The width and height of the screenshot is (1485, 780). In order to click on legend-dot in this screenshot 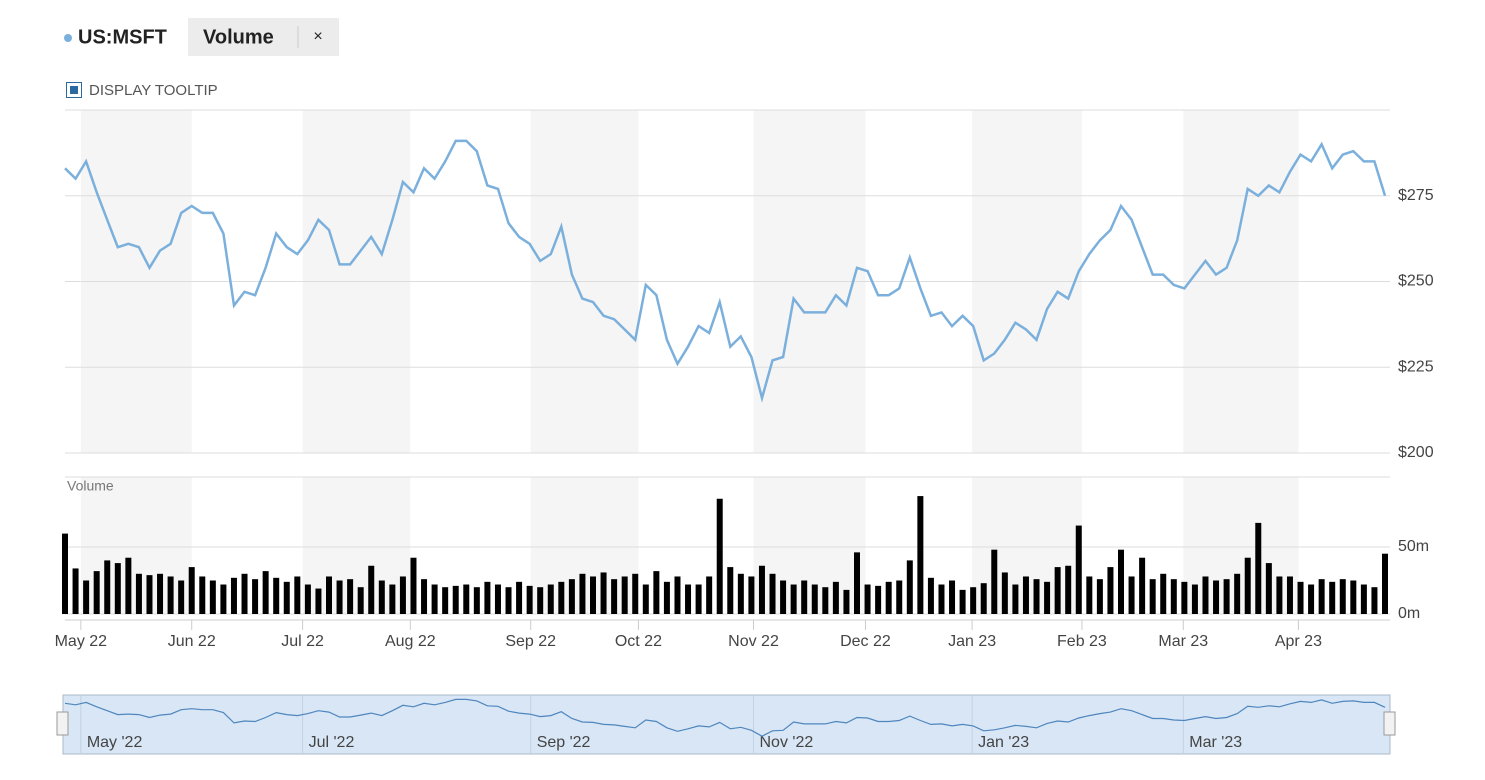, I will do `click(68, 38)`.